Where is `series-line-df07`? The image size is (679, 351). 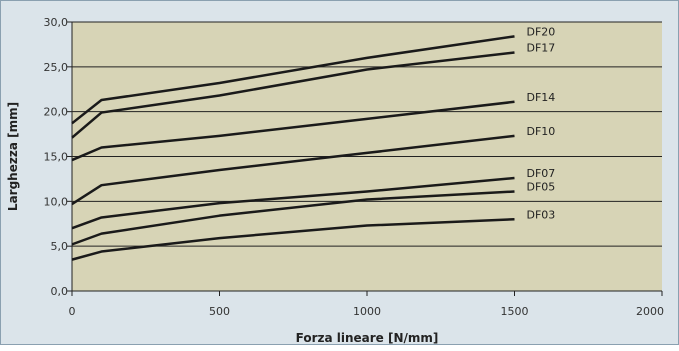 series-line-df07 is located at coordinates (293, 203).